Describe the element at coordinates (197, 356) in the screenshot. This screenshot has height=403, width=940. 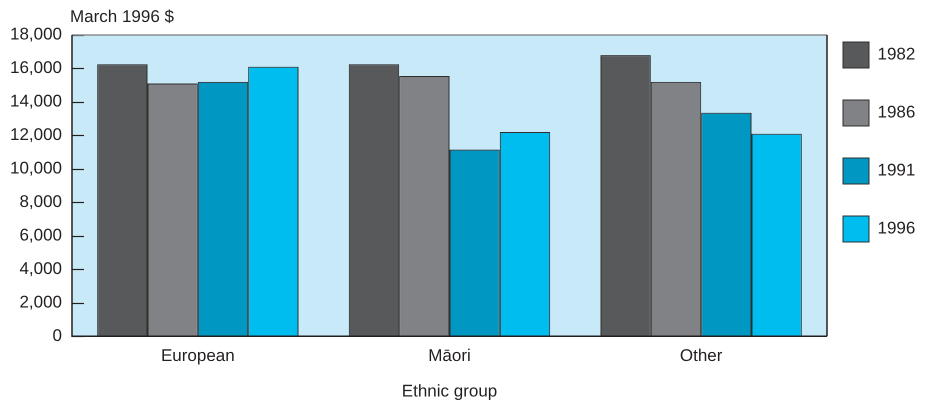
I see `x-tick-label: European` at that location.